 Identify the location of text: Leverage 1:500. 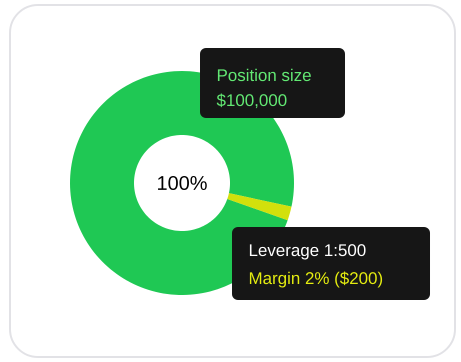
(308, 252).